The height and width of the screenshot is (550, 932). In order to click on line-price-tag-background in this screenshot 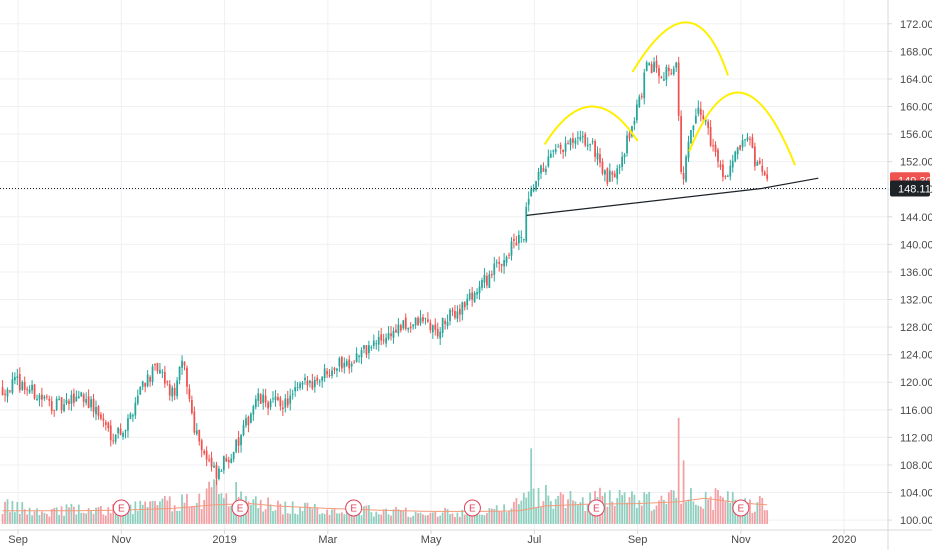, I will do `click(910, 188)`.